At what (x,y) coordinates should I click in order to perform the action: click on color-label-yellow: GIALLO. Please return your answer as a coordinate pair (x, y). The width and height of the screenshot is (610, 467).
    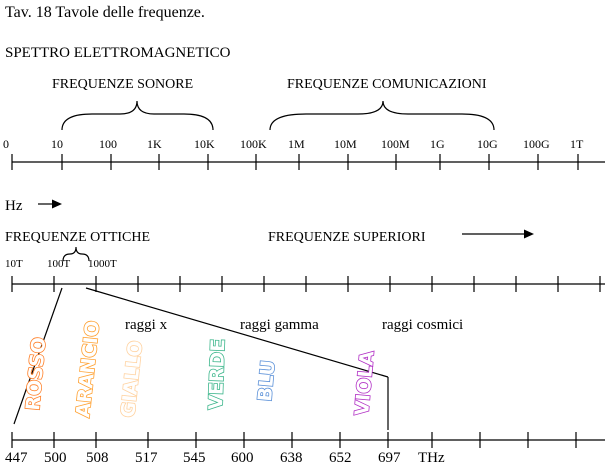
    Looking at the image, I should click on (132, 379).